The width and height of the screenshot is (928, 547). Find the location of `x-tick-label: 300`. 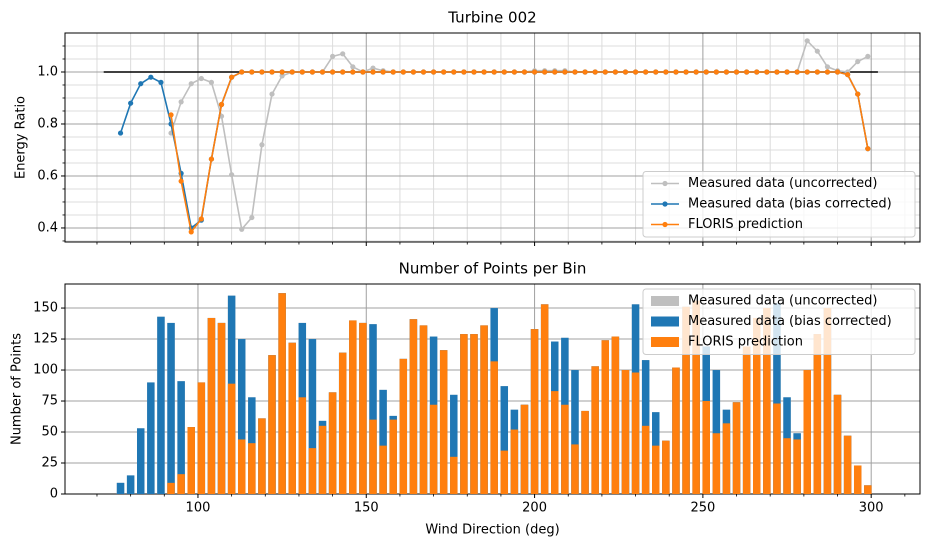

x-tick-label: 300 is located at coordinates (871, 508).